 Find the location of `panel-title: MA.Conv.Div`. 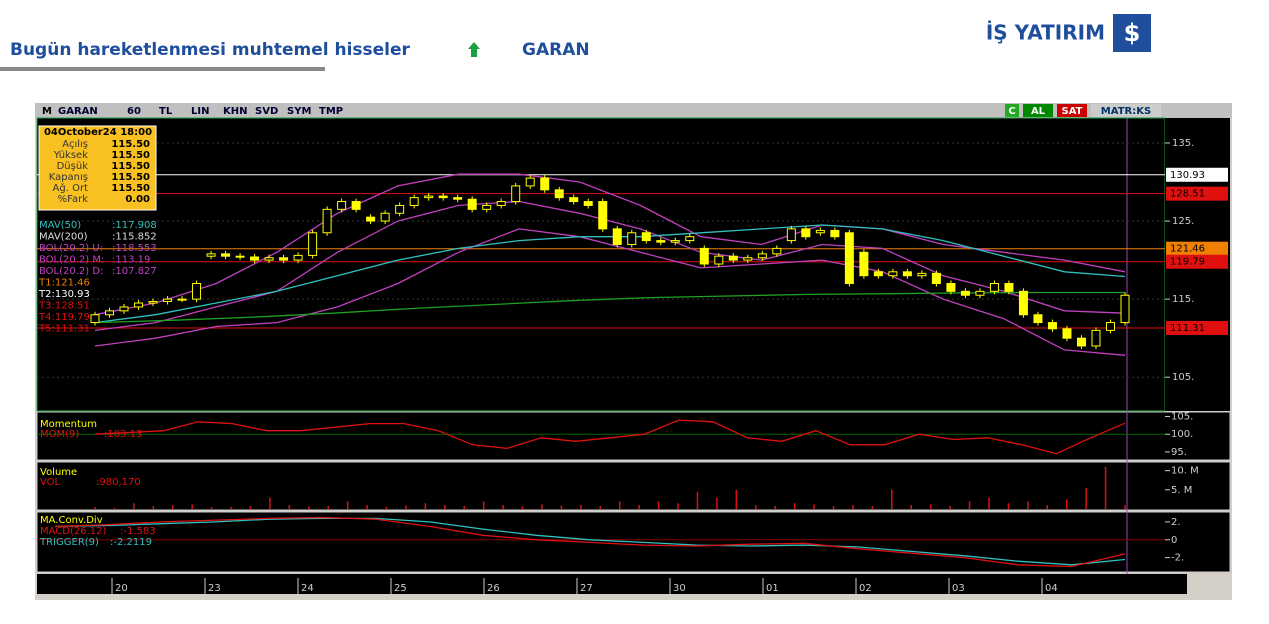

panel-title: MA.Conv.Div is located at coordinates (71, 520).